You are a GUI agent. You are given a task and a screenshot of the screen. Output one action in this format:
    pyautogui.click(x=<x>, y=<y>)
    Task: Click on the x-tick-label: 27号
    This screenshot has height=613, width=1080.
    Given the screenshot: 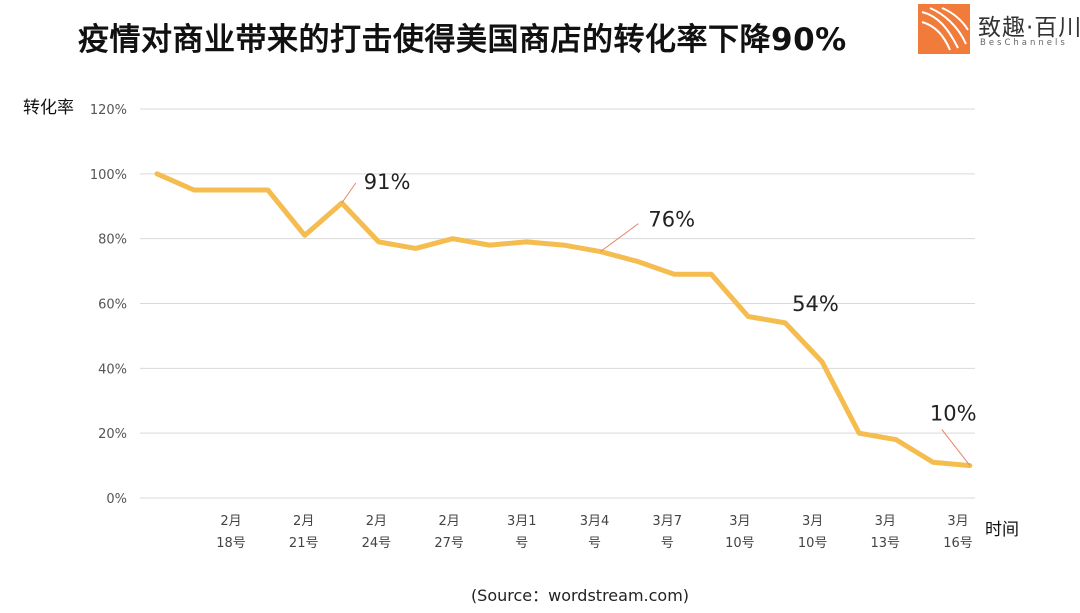 What is the action you would take?
    pyautogui.click(x=449, y=543)
    